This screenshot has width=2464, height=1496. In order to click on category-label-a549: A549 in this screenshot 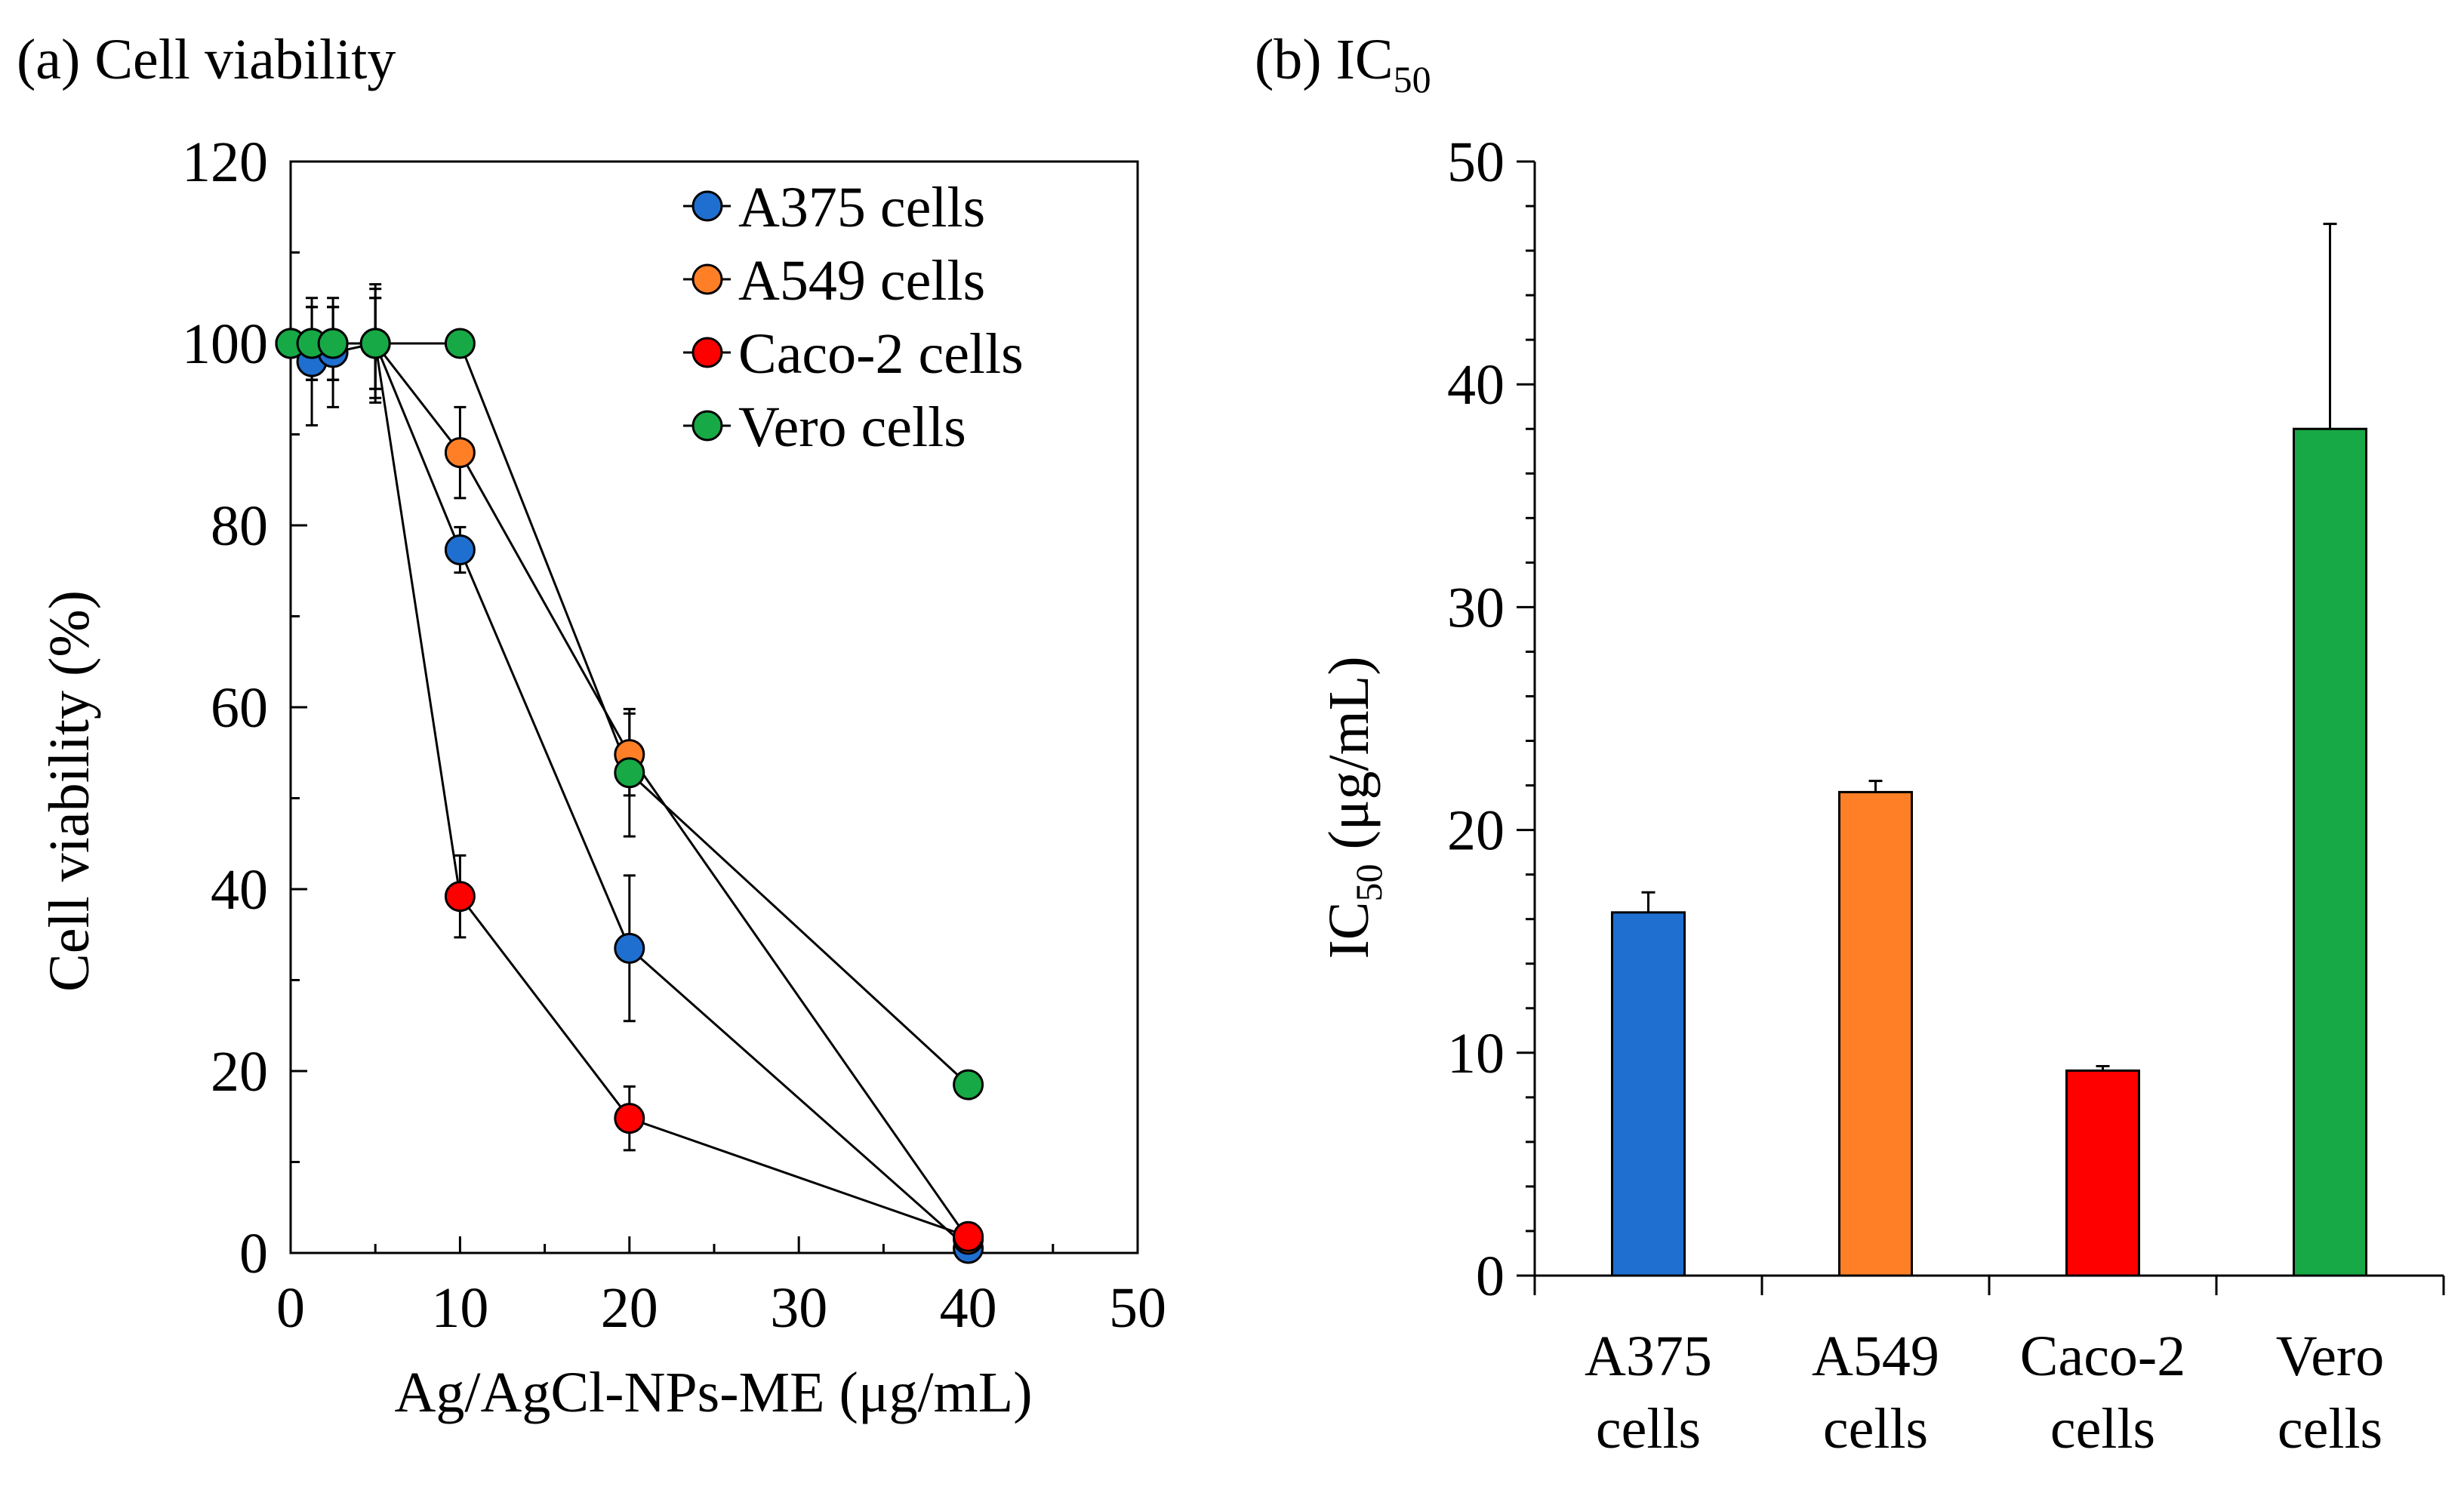, I will do `click(1875, 1357)`.